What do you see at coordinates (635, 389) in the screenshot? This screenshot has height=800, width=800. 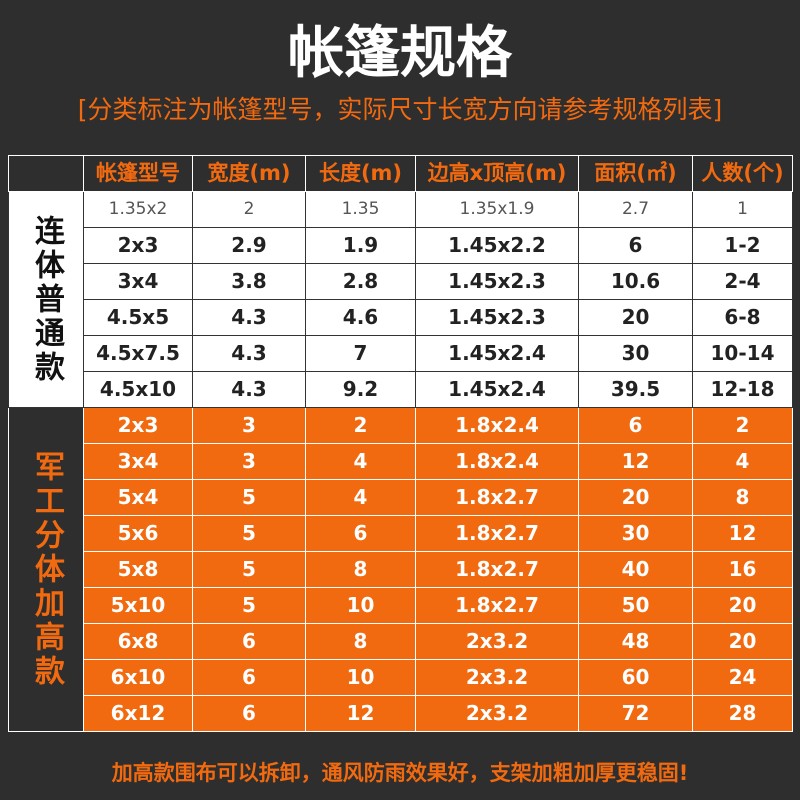 I see `cell: 39.5` at bounding box center [635, 389].